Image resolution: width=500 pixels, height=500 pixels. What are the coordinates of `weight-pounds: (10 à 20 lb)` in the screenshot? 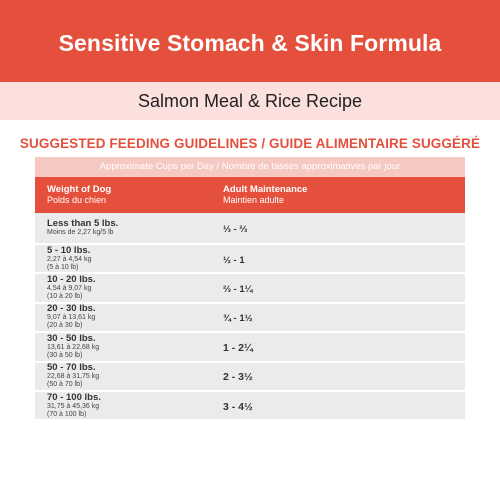 It's located at (65, 297).